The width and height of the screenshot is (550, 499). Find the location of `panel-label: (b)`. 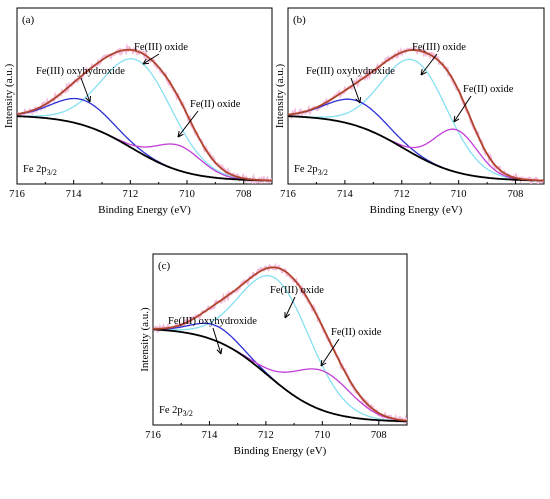

panel-label: (b) is located at coordinates (299, 20).